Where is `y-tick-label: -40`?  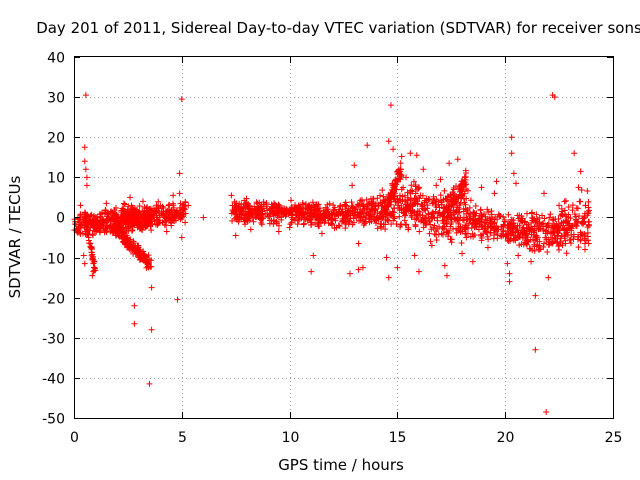 y-tick-label: -40 is located at coordinates (53, 380).